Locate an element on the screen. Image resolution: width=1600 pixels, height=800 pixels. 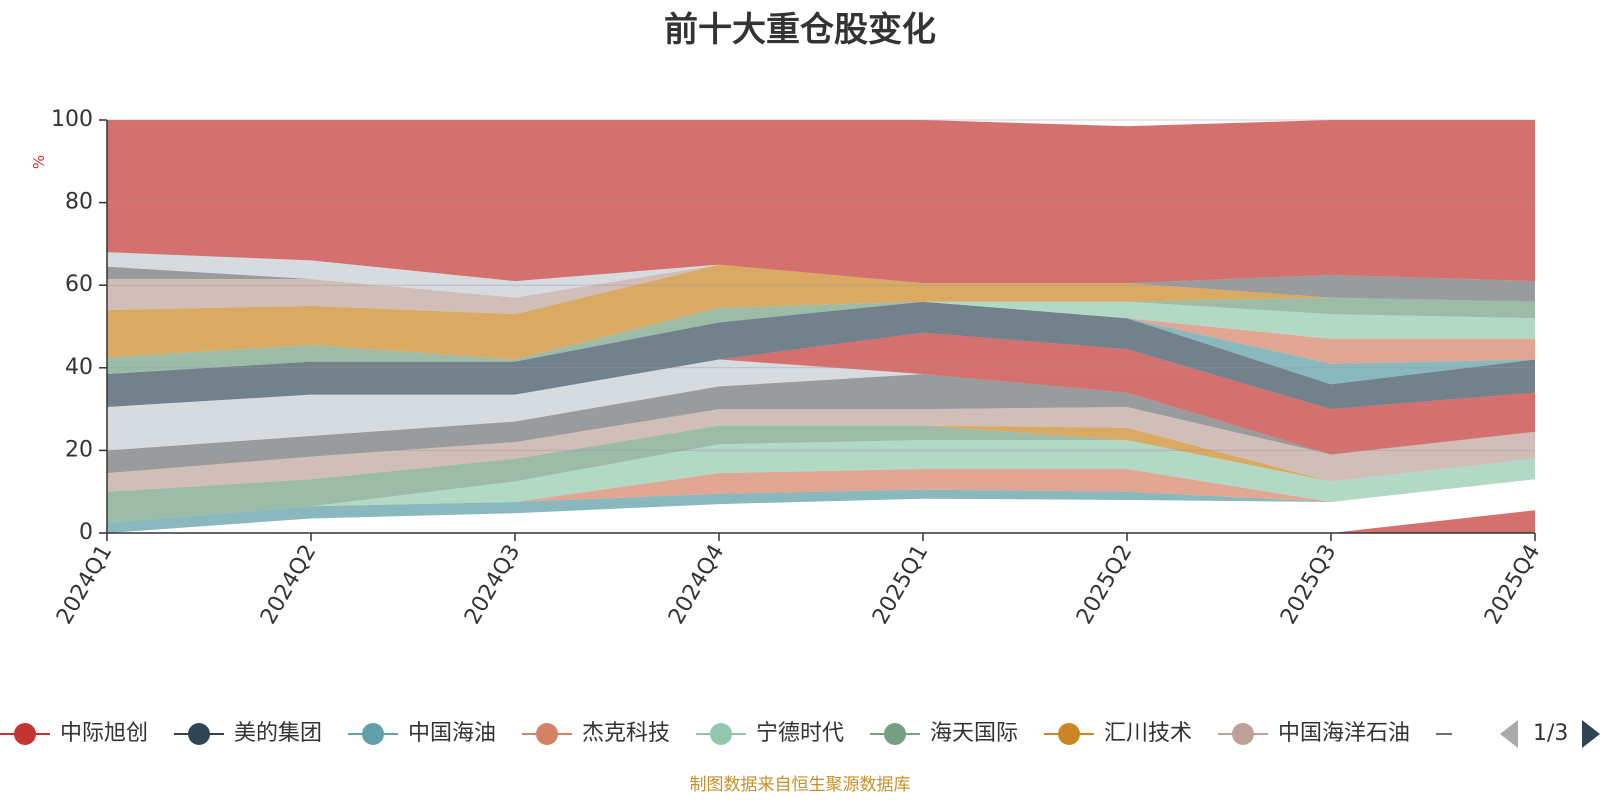
area-band-8: 腾讯控股 is located at coordinates (821, 407).